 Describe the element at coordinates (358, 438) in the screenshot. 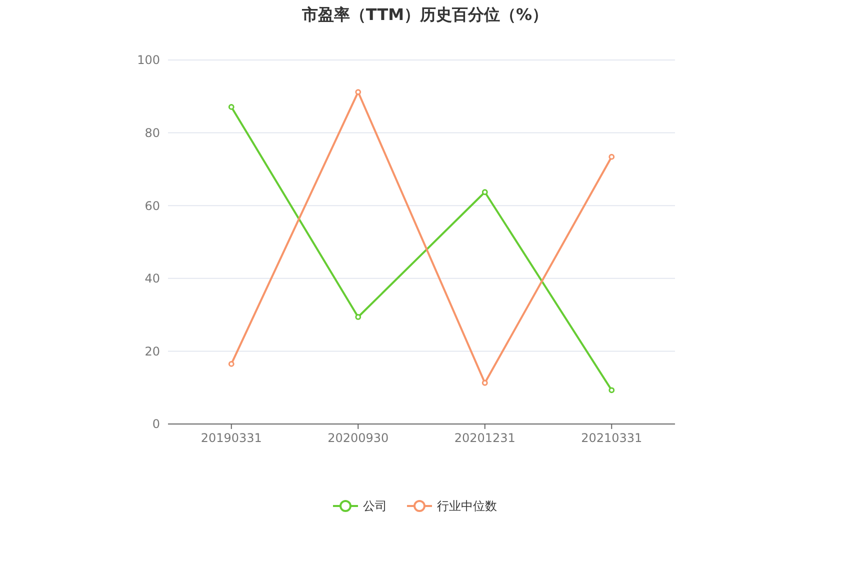

I see `x-tick-label: 20200930` at that location.